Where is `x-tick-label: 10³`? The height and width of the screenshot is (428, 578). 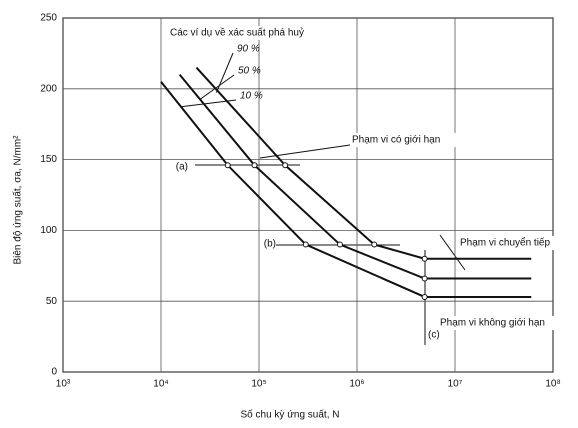 x-tick-label: 10³ is located at coordinates (63, 384).